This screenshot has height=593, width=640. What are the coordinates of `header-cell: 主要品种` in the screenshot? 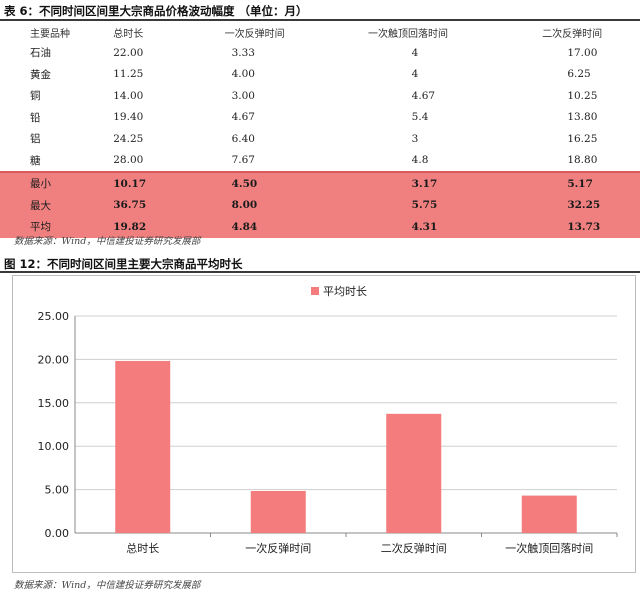 It's located at (50, 34).